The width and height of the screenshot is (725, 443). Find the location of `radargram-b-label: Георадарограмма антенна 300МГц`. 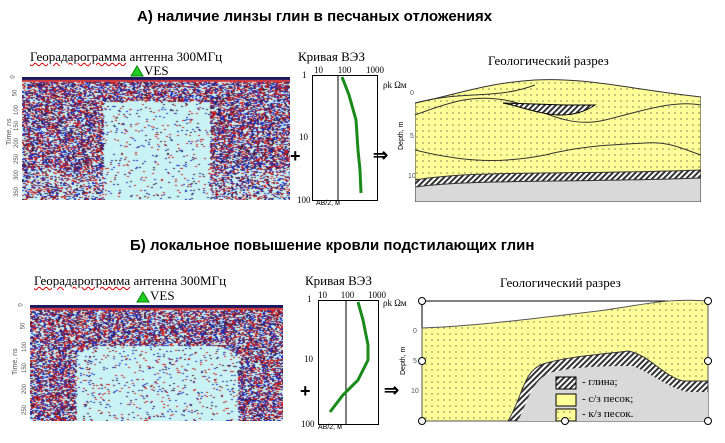

radargram-b-label: Георадарограмма антенна 300МГц is located at coordinates (130, 281).